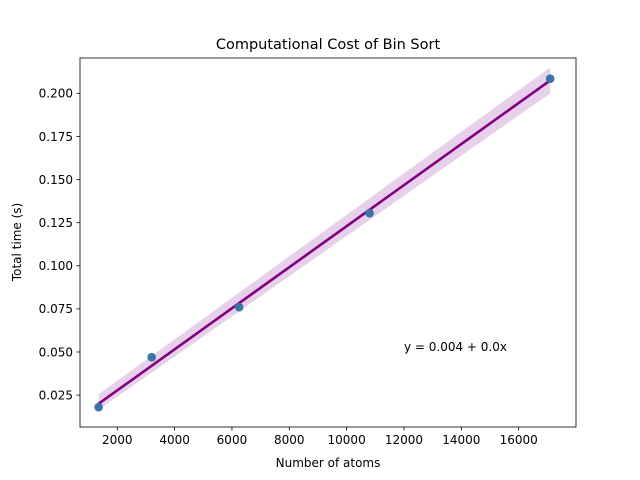 The width and height of the screenshot is (640, 480). Describe the element at coordinates (328, 463) in the screenshot. I see `x-axis-label: Number of atoms` at that location.